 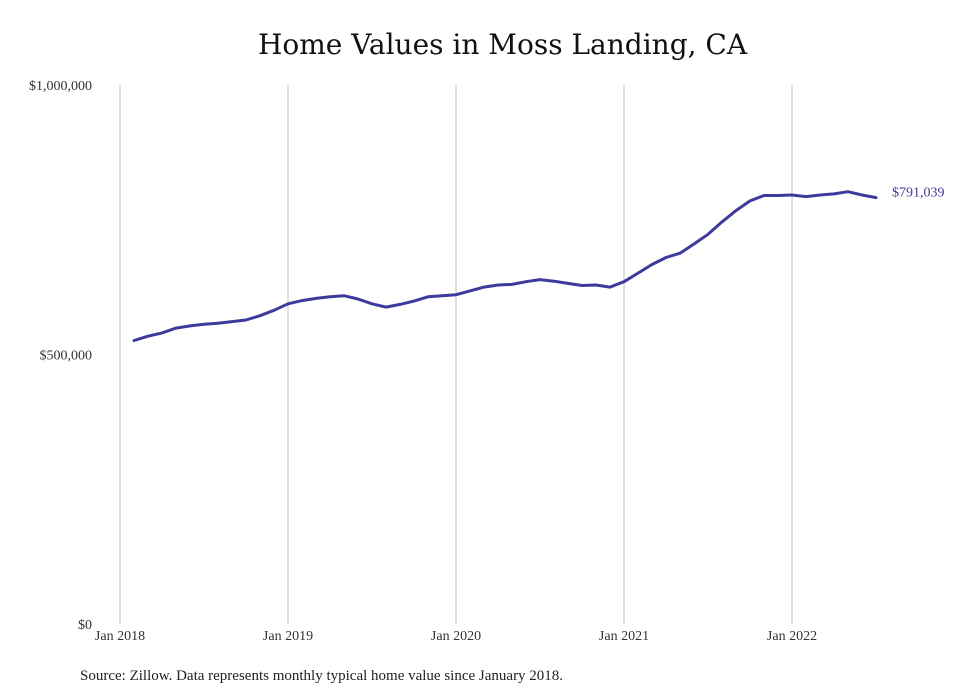 What do you see at coordinates (66, 356) in the screenshot?
I see `y-tick-label-1: $500,000` at bounding box center [66, 356].